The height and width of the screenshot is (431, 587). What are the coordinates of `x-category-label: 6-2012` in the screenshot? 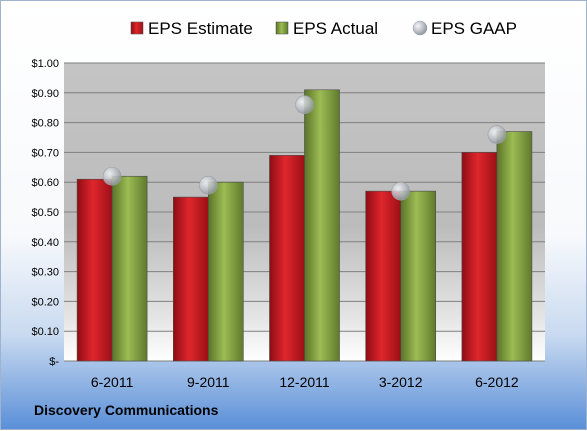 It's located at (497, 382).